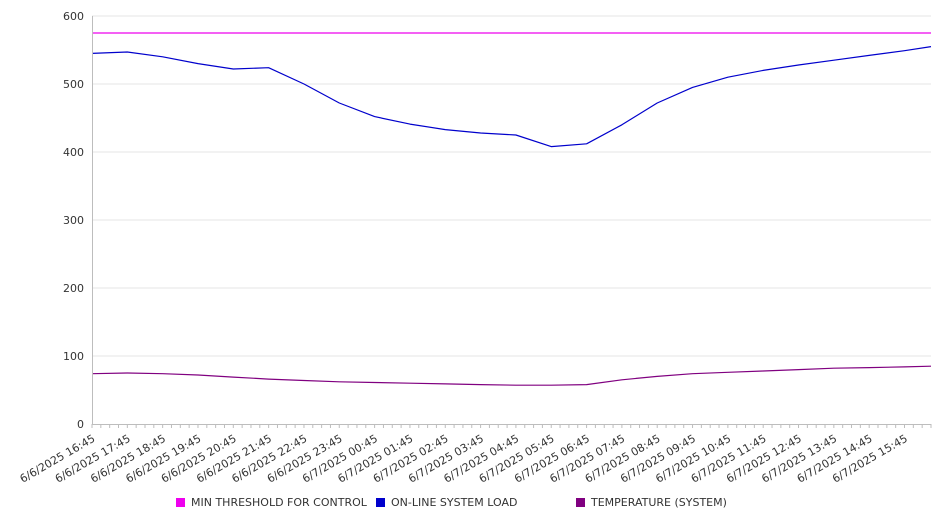 The width and height of the screenshot is (946, 526). Describe the element at coordinates (279, 502) in the screenshot. I see `legend-label-min-threshold: MIN THRESHOLD FOR CONTROL` at that location.